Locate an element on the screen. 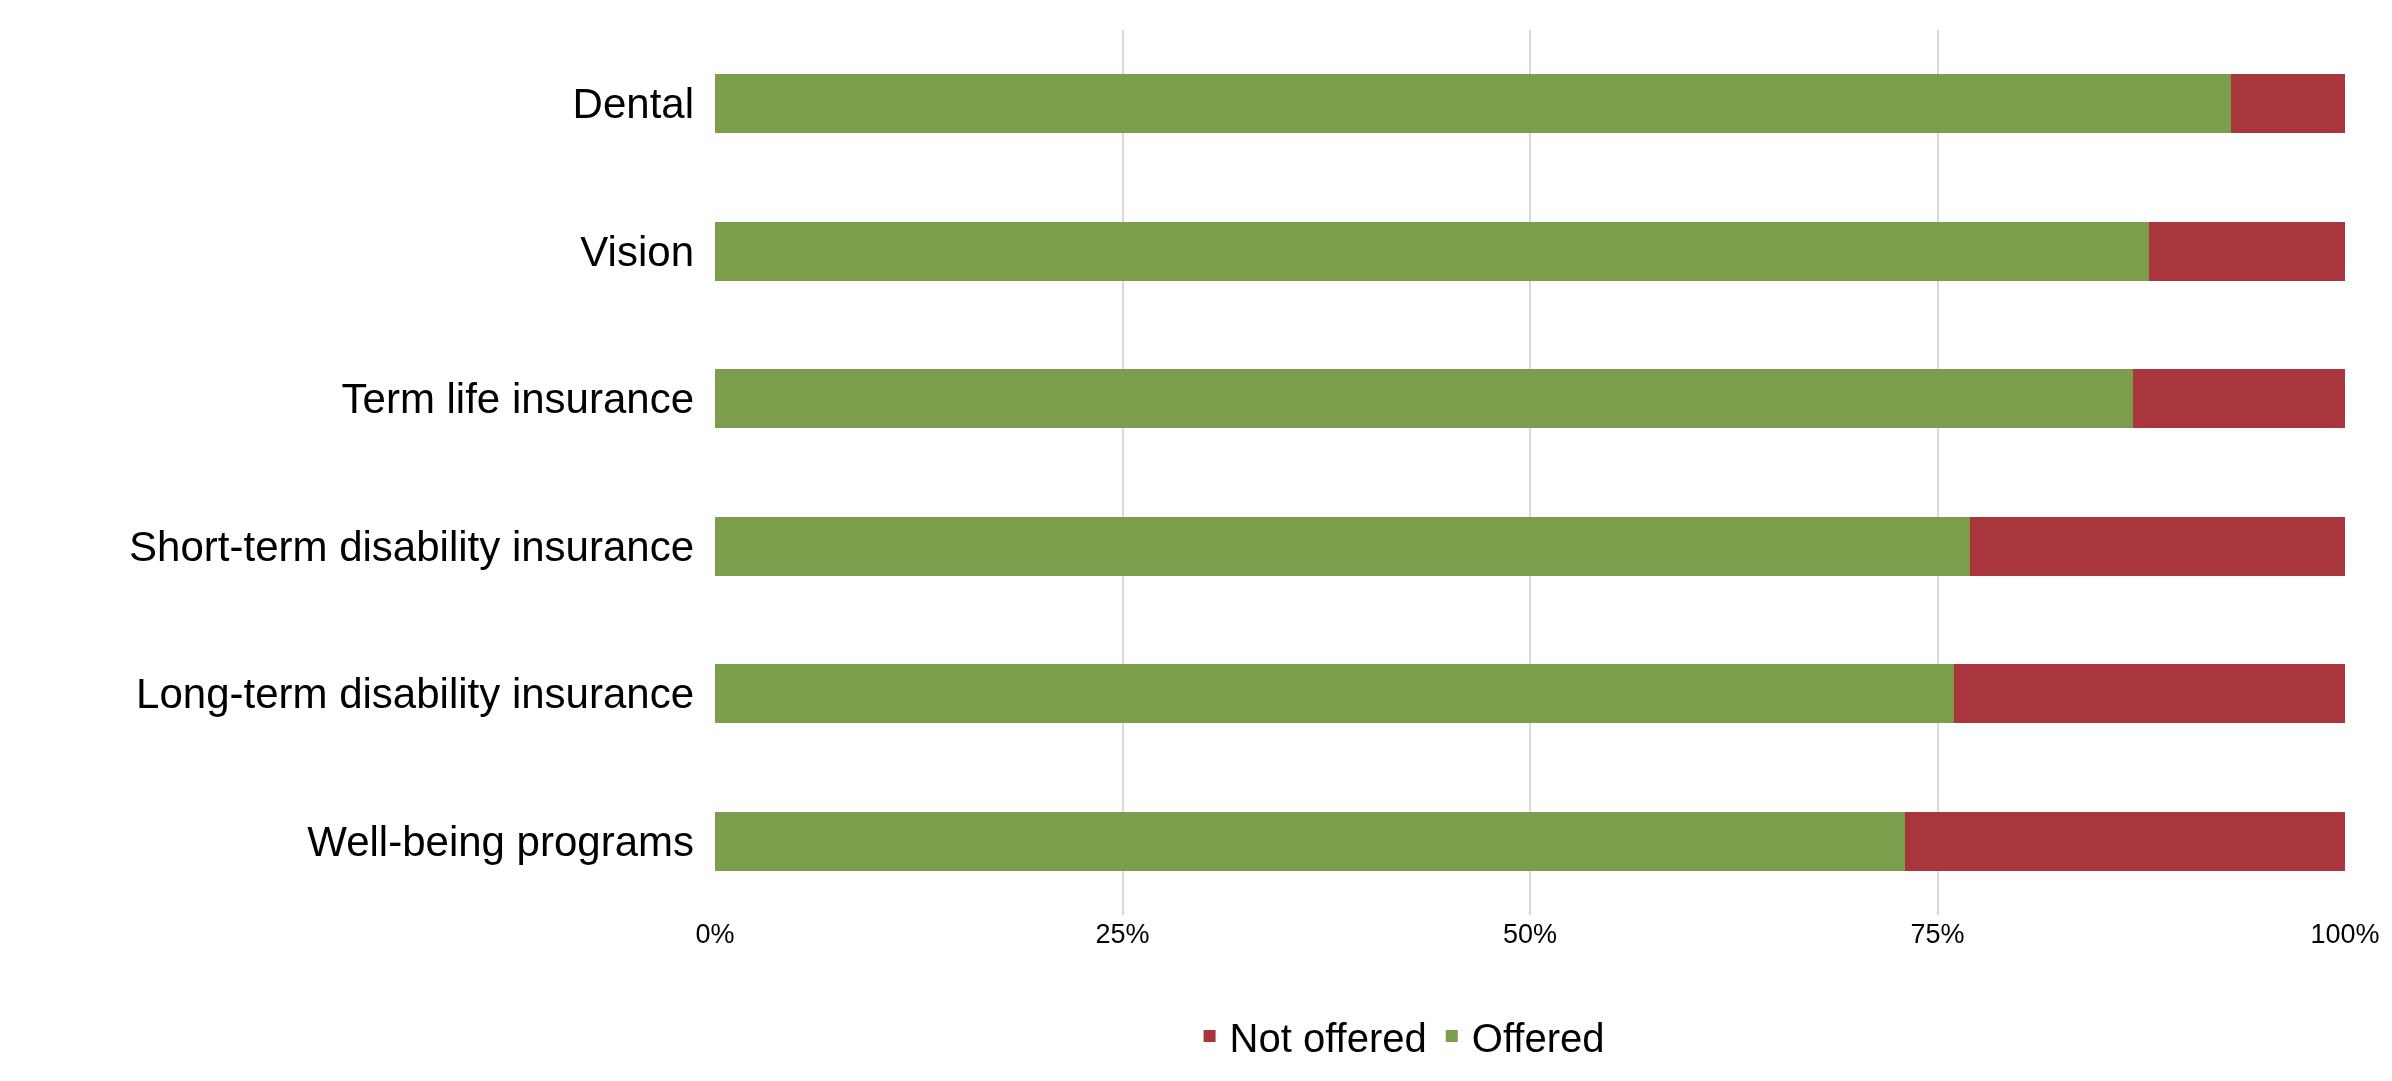 The image size is (2392, 1081). x-tick-label: 75% is located at coordinates (1937, 934).